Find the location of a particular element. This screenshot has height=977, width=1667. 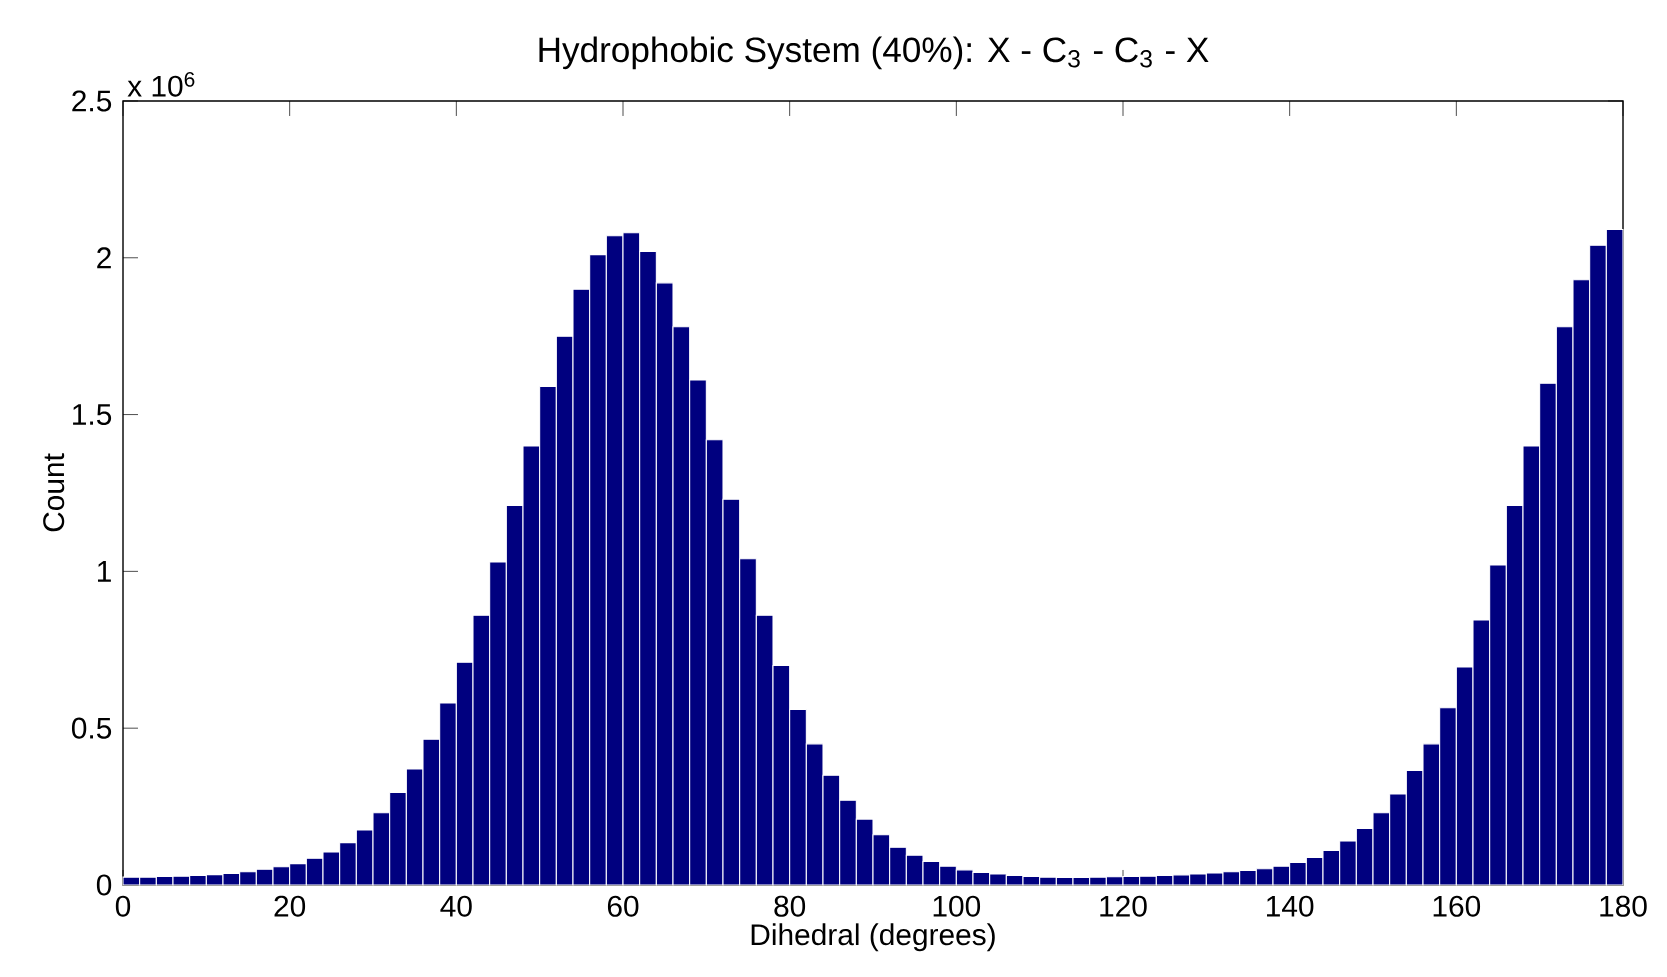

y-axis-title: Count is located at coordinates (54, 492).